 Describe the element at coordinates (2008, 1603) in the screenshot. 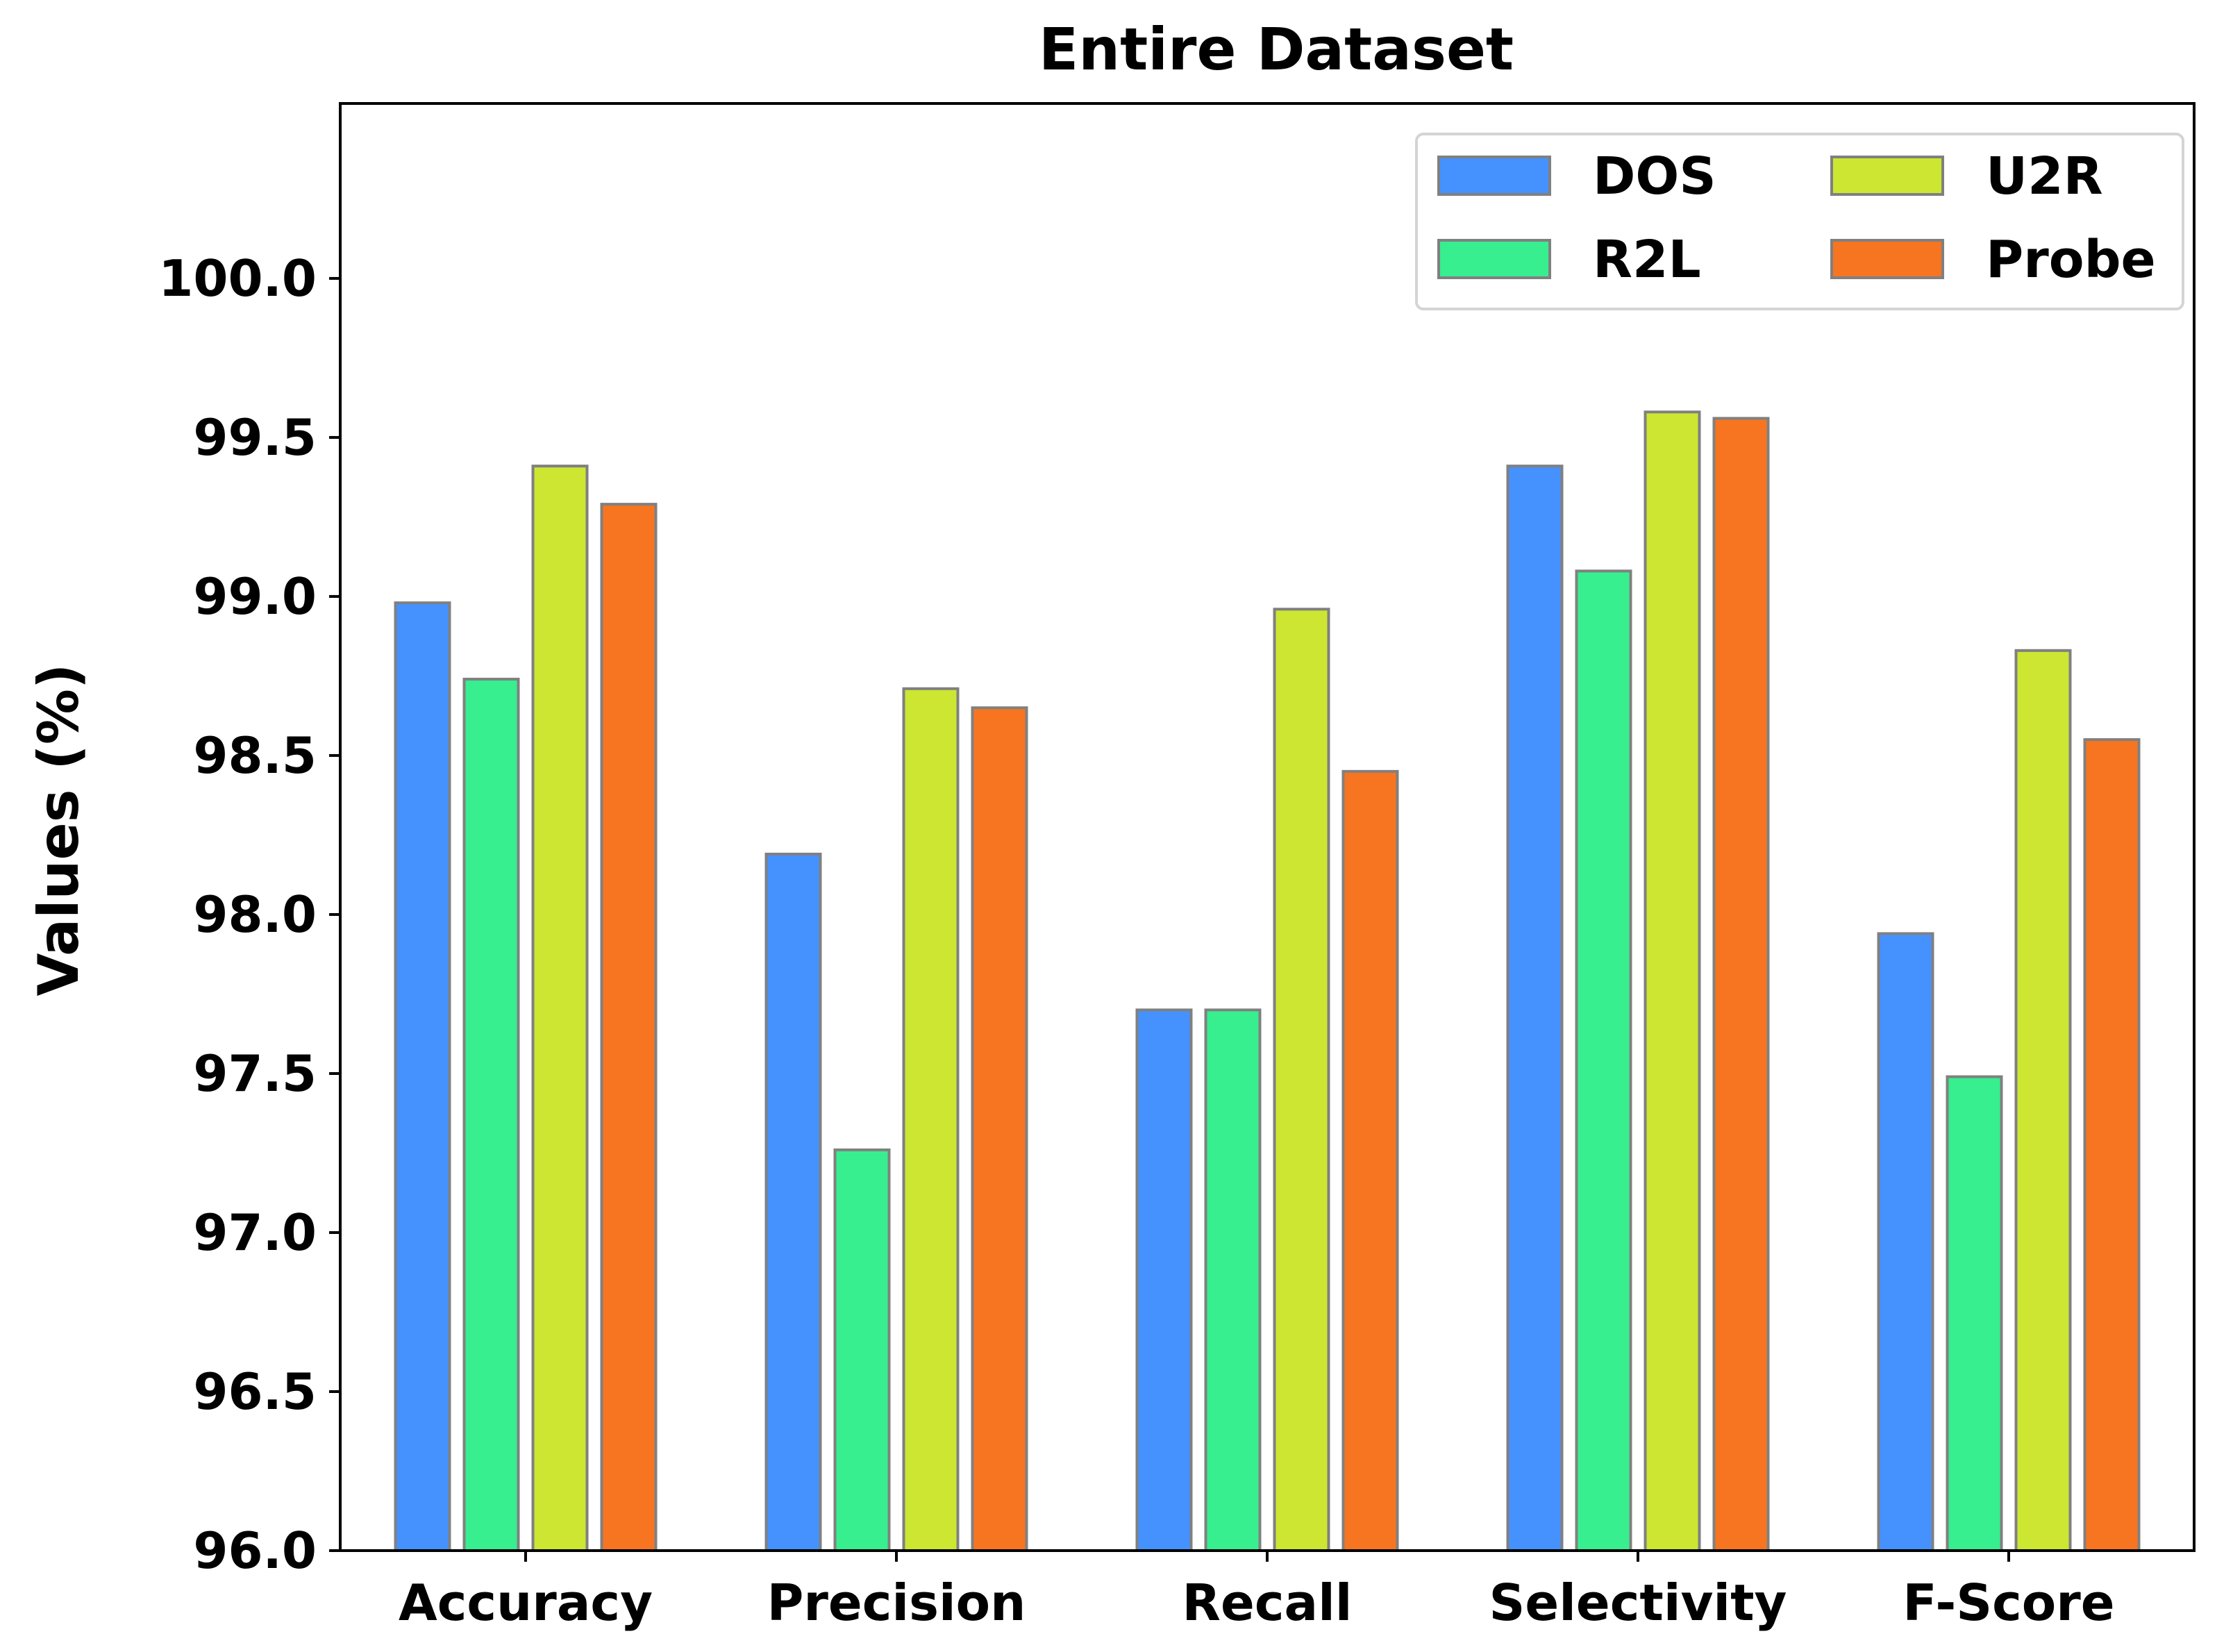

I see `x-tick-label-f-score: F-Score` at that location.